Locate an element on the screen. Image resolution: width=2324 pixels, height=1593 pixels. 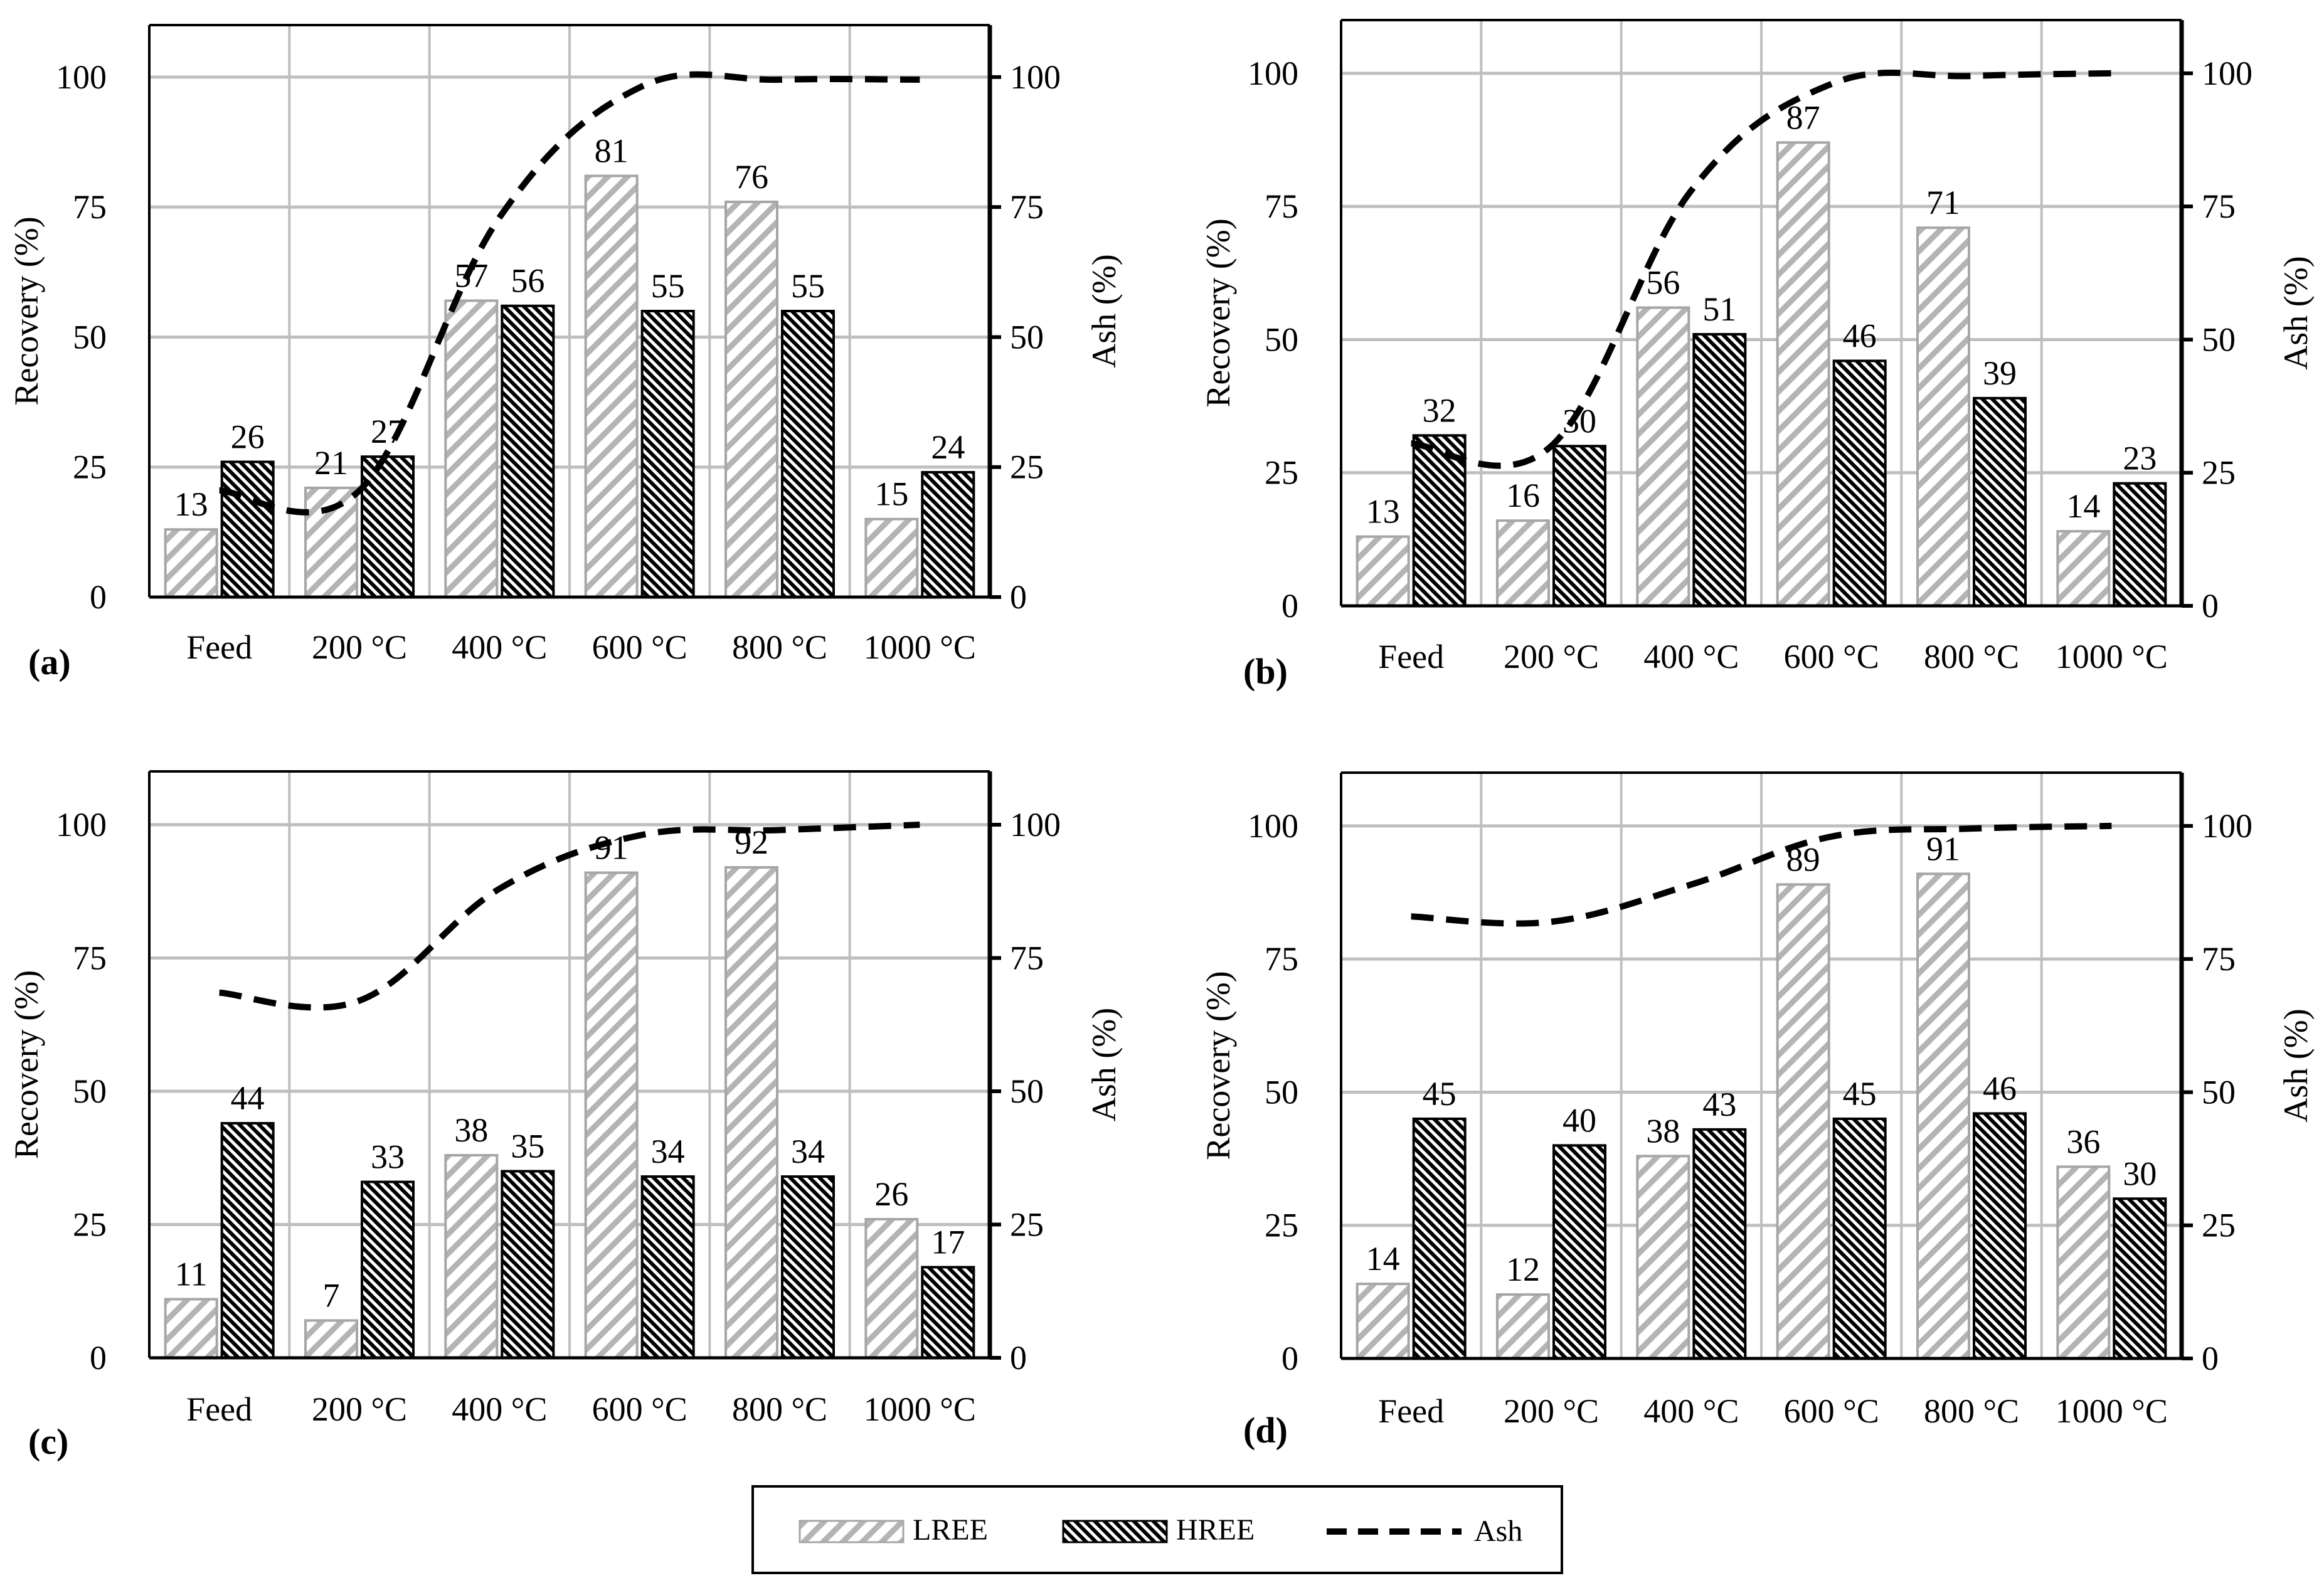
data-label-hree: 35 is located at coordinates (527, 1146).